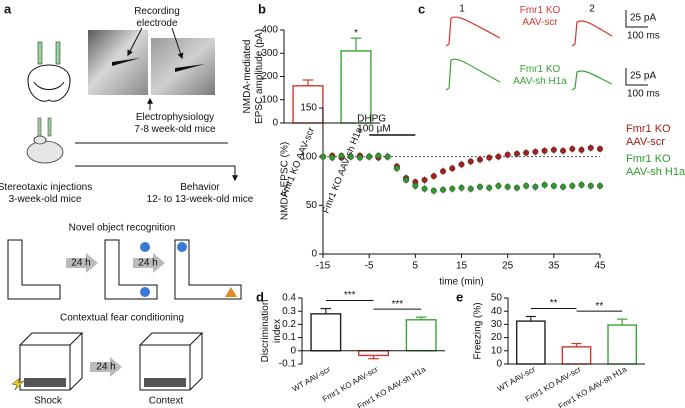  What do you see at coordinates (288, 364) in the screenshot?
I see `y-tick-label: -0.1` at bounding box center [288, 364].